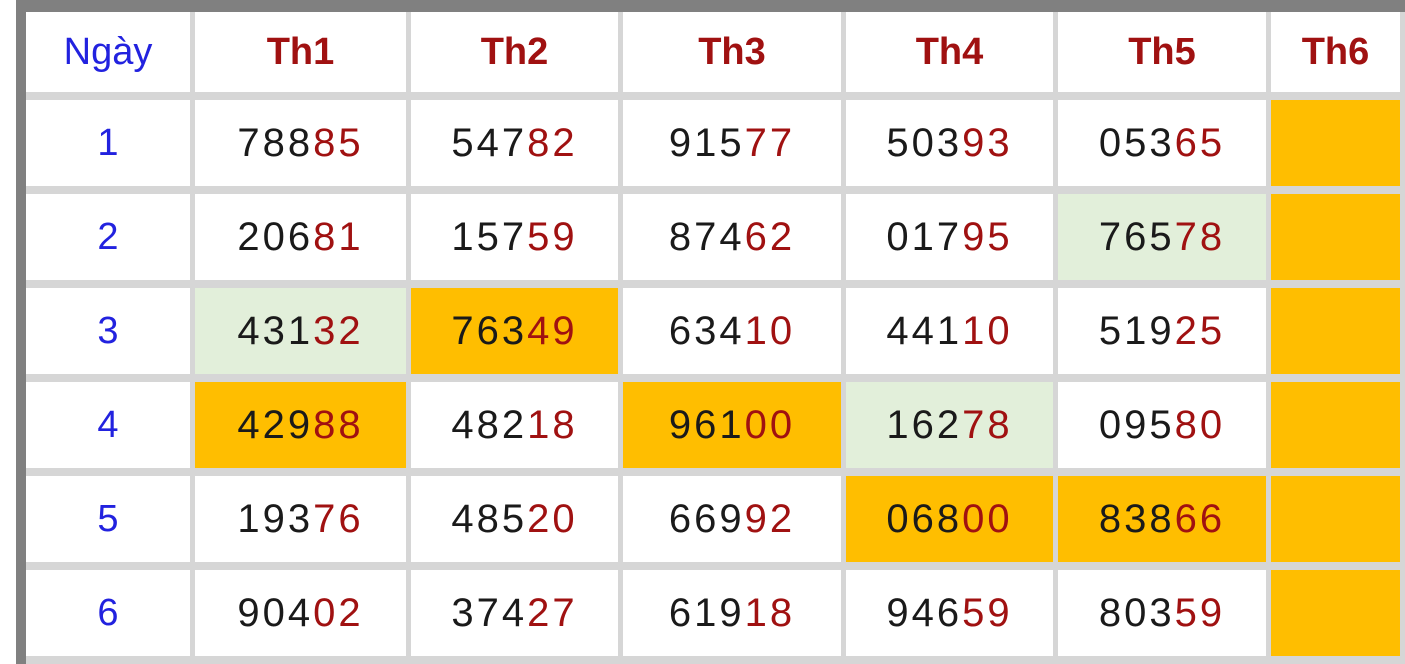 The width and height of the screenshot is (1405, 664). I want to click on number-cell: 669 92, so click(734, 523).